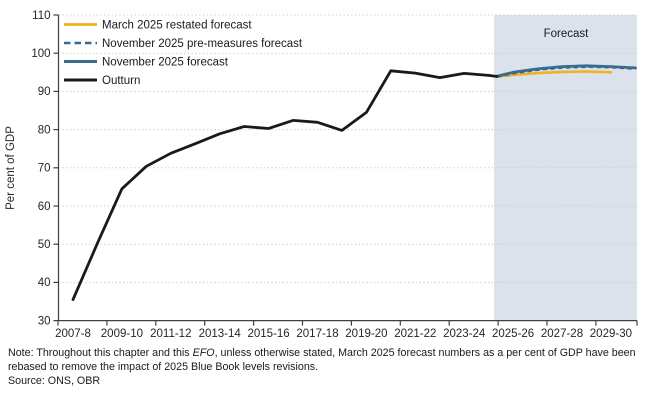  What do you see at coordinates (41, 16) in the screenshot?
I see `y-tick-label: 110` at bounding box center [41, 16].